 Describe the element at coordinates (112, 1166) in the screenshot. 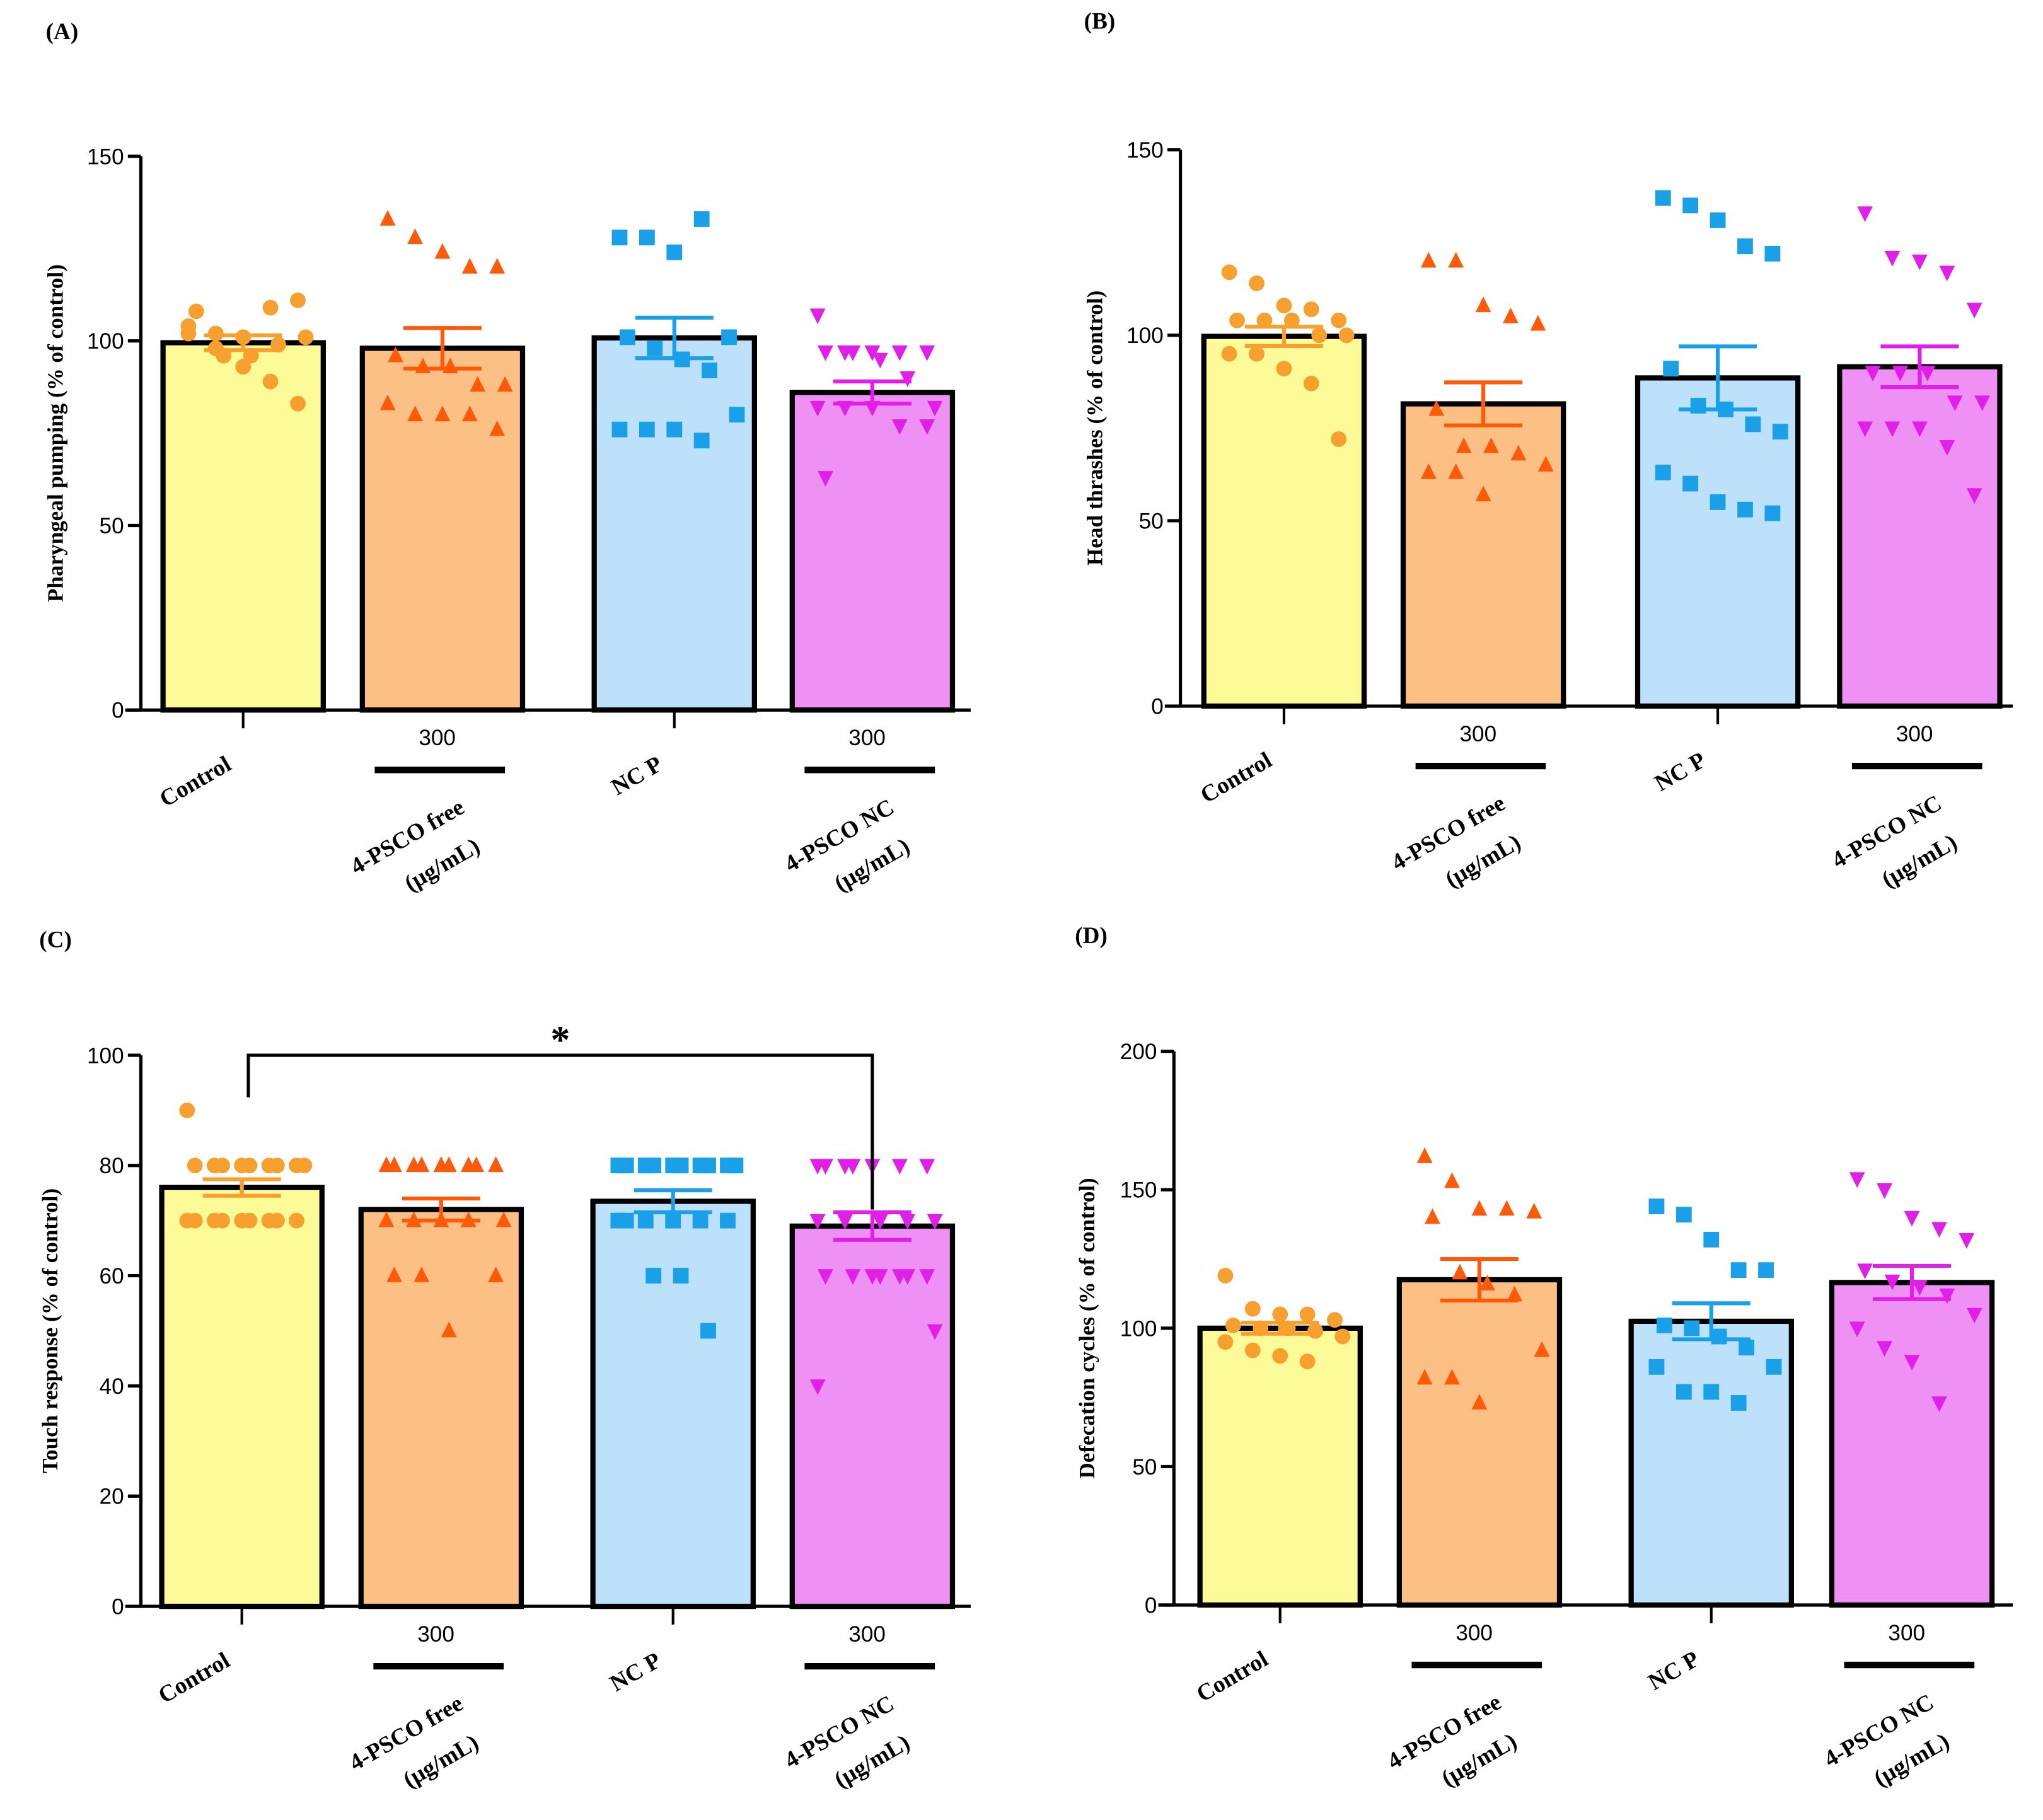

I see `y-tick-label: 80` at that location.